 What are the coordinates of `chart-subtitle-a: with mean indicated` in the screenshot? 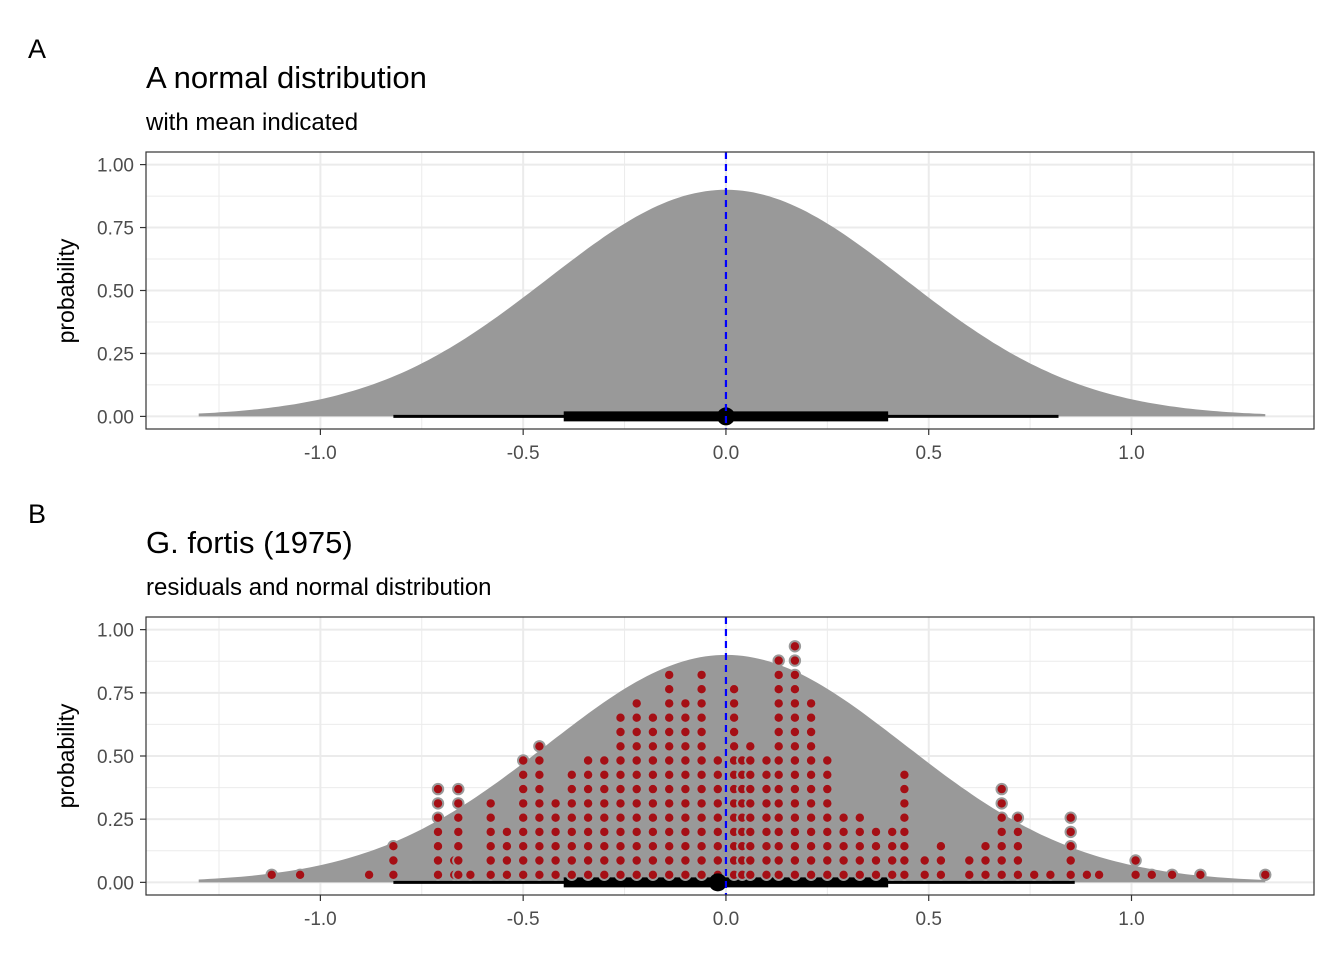 It's located at (251, 122).